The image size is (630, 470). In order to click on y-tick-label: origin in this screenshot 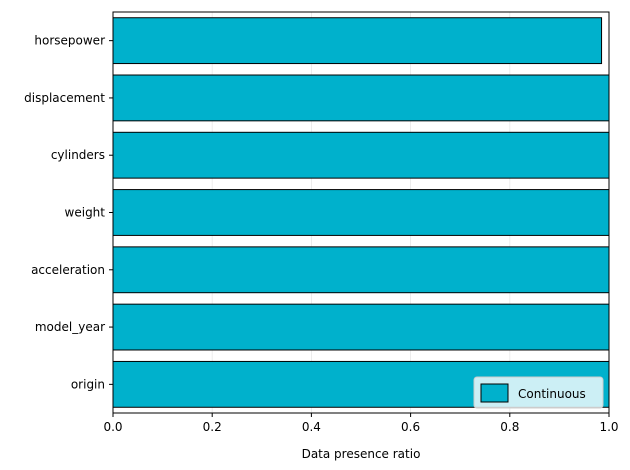, I will do `click(88, 384)`.